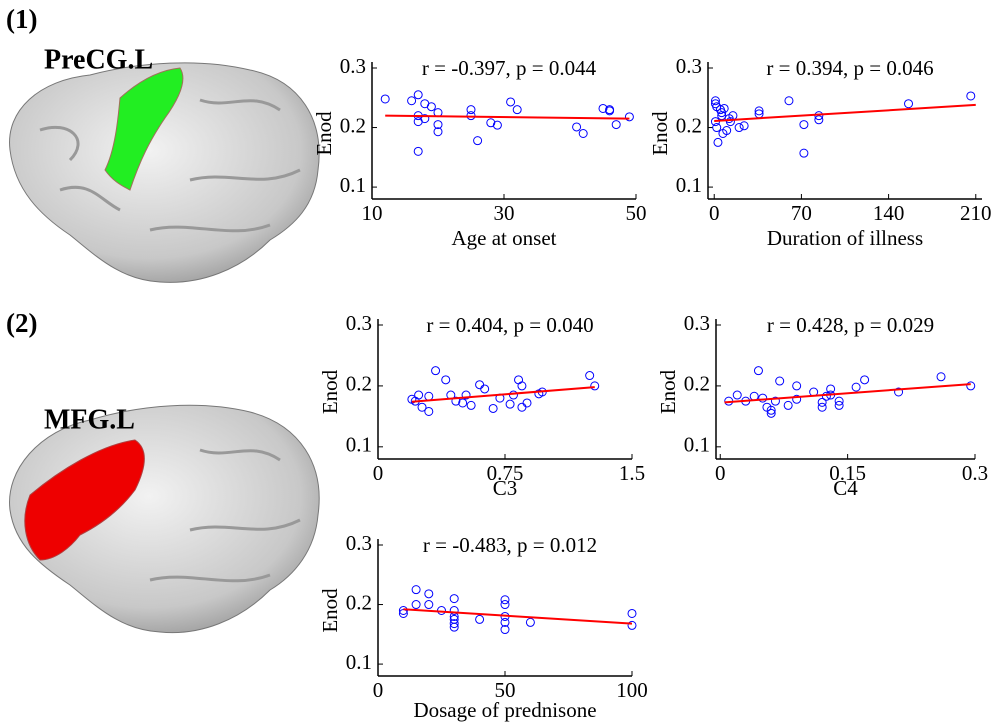 The image size is (1003, 725). What do you see at coordinates (509, 325) in the screenshot?
I see `annotation: r = 0.404, p = 0.040` at bounding box center [509, 325].